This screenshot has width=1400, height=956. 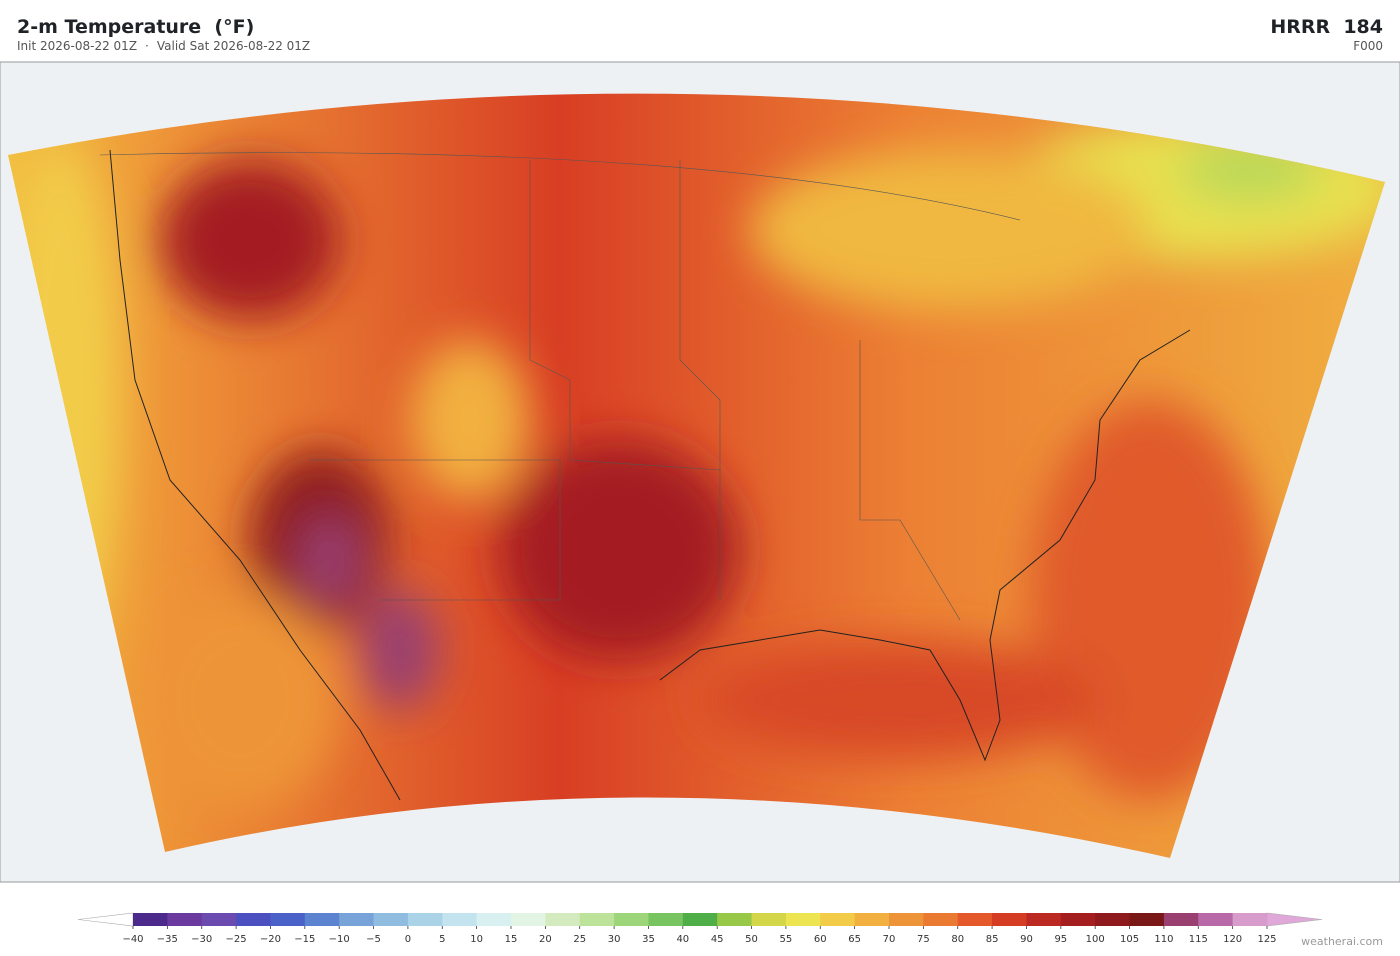 I want to click on colorbar-tick-label: 110, so click(x=1163, y=939).